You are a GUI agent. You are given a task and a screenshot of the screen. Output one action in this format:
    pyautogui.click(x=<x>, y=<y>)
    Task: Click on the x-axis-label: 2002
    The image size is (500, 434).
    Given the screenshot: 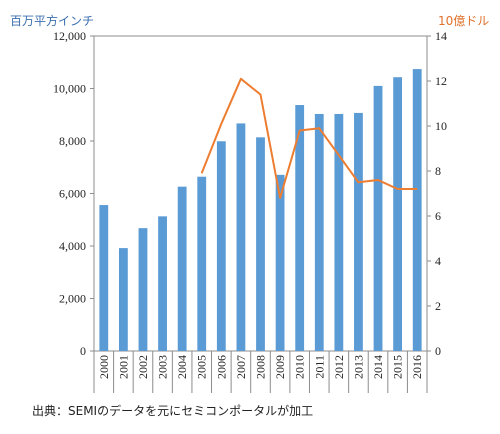 What is the action you would take?
    pyautogui.click(x=143, y=367)
    